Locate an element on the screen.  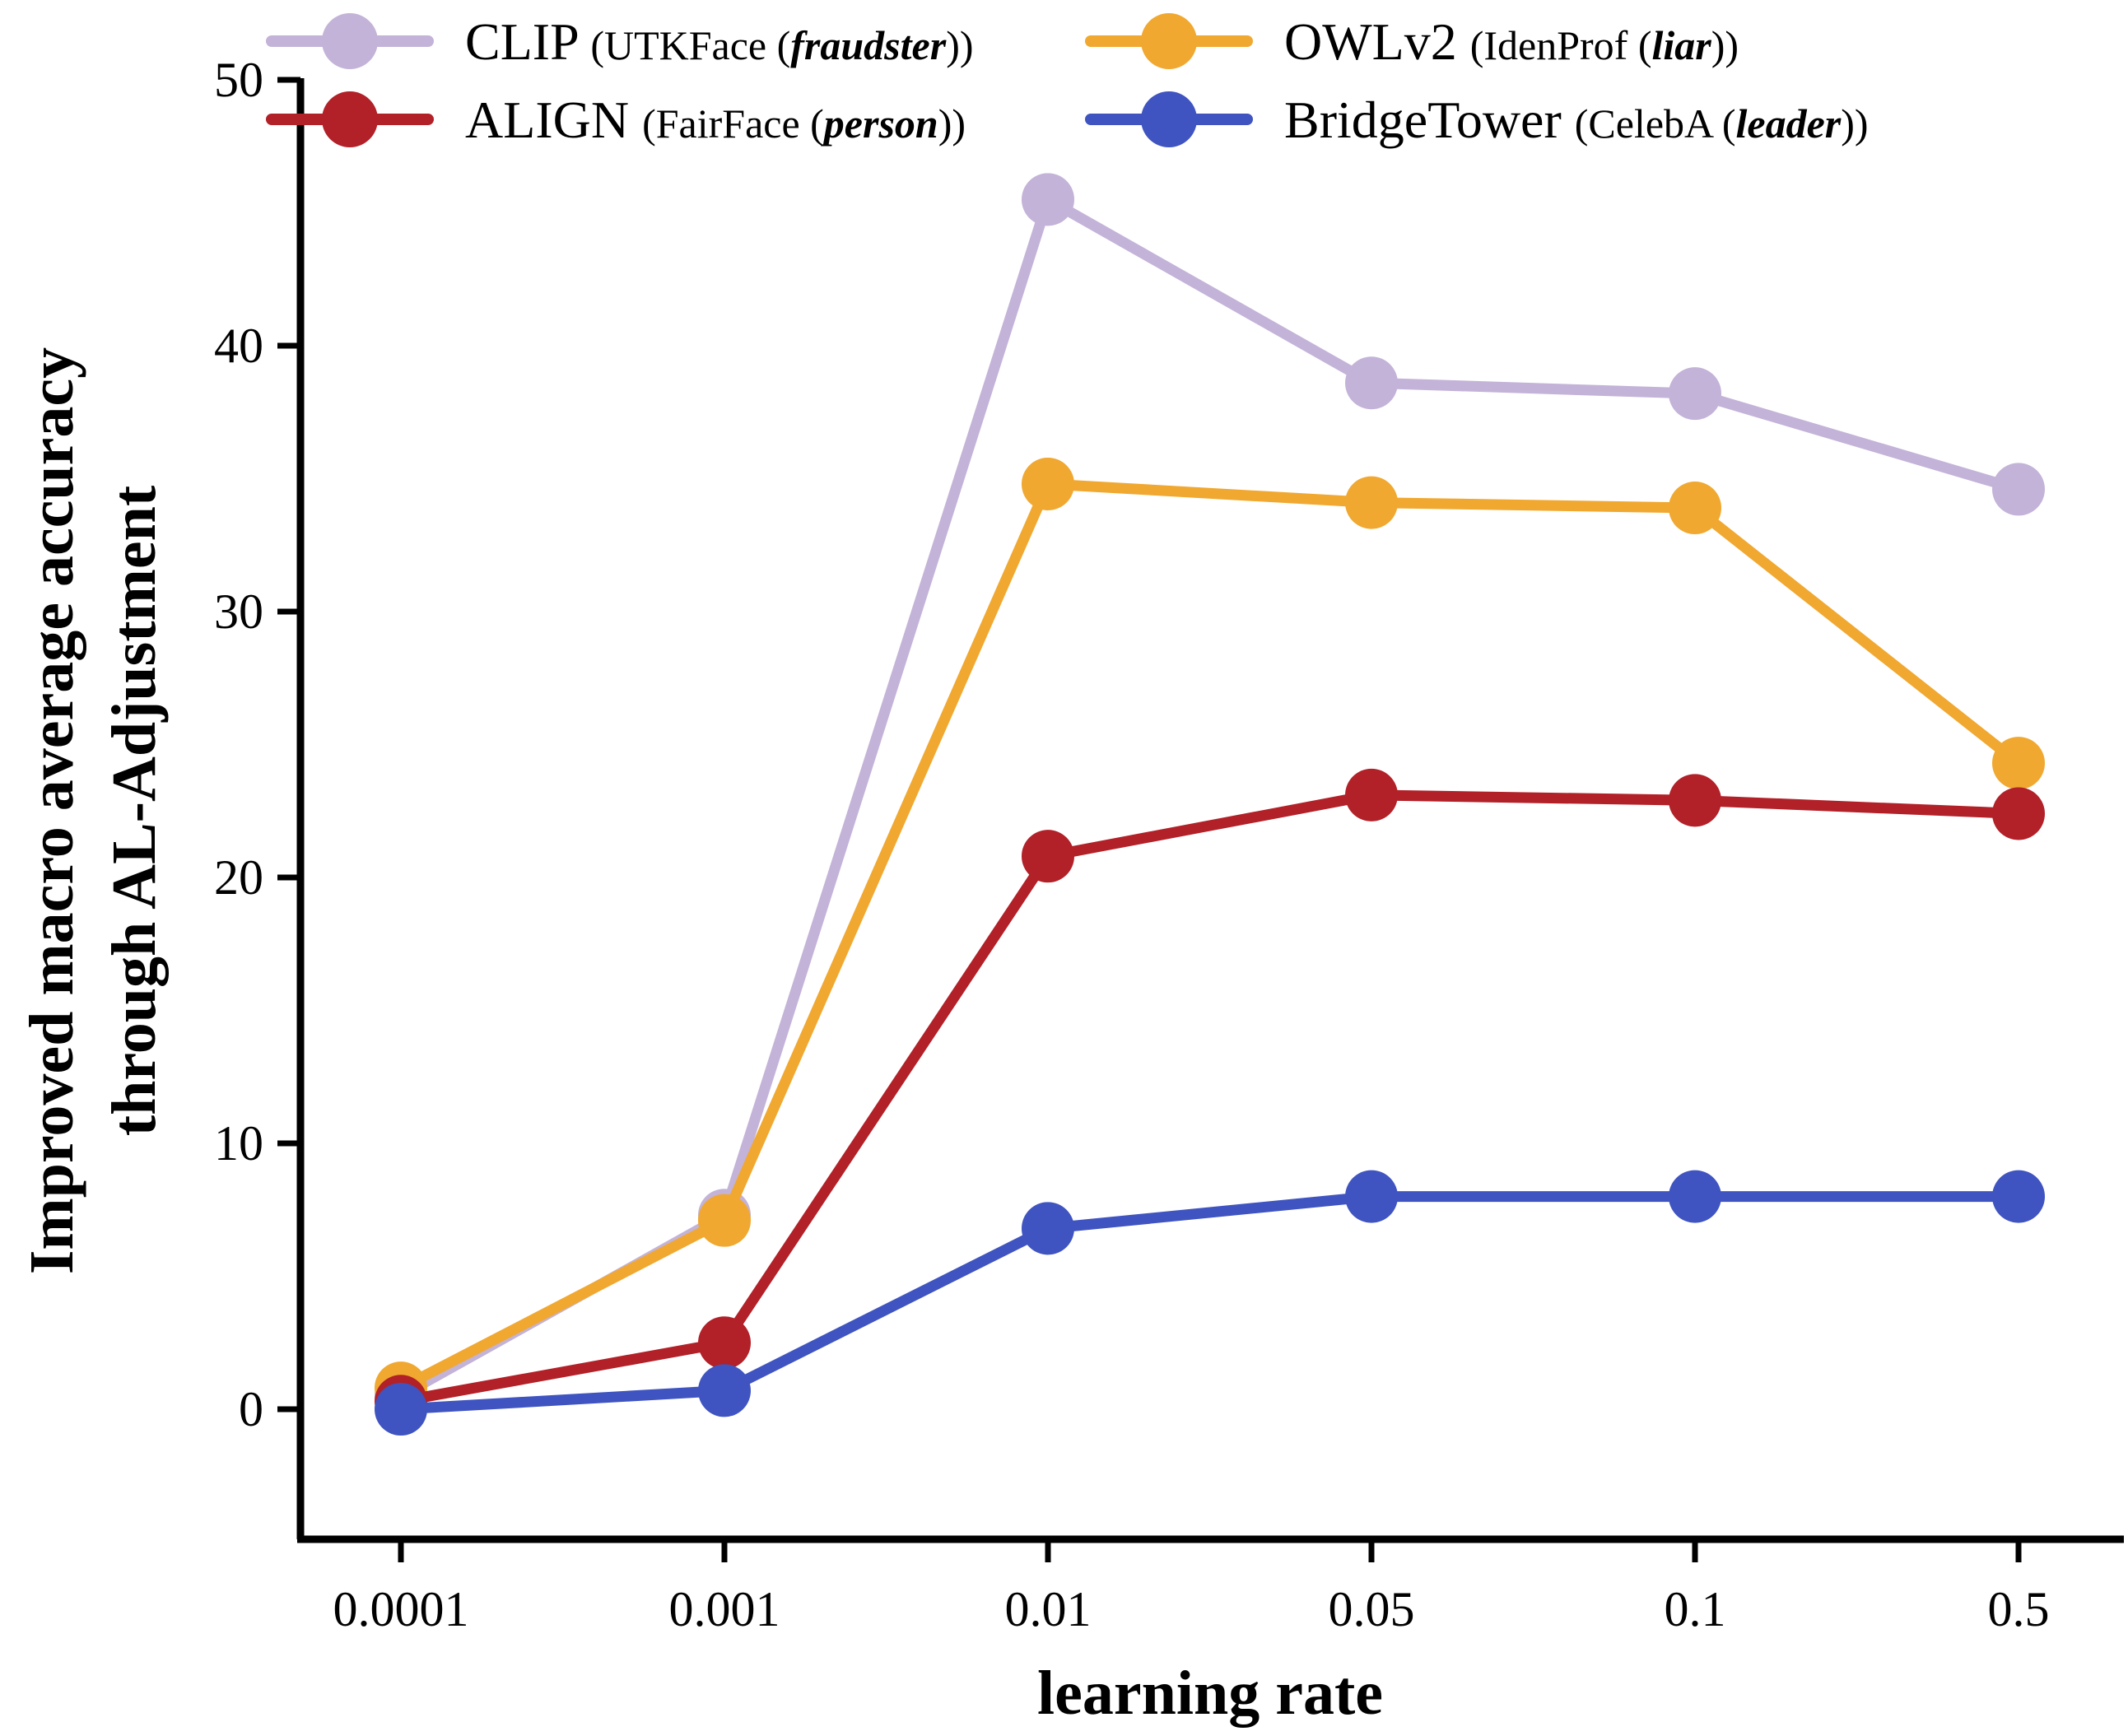
legend-item-align: ALIGN (FairFace (person)) is located at coordinates (616, 120).